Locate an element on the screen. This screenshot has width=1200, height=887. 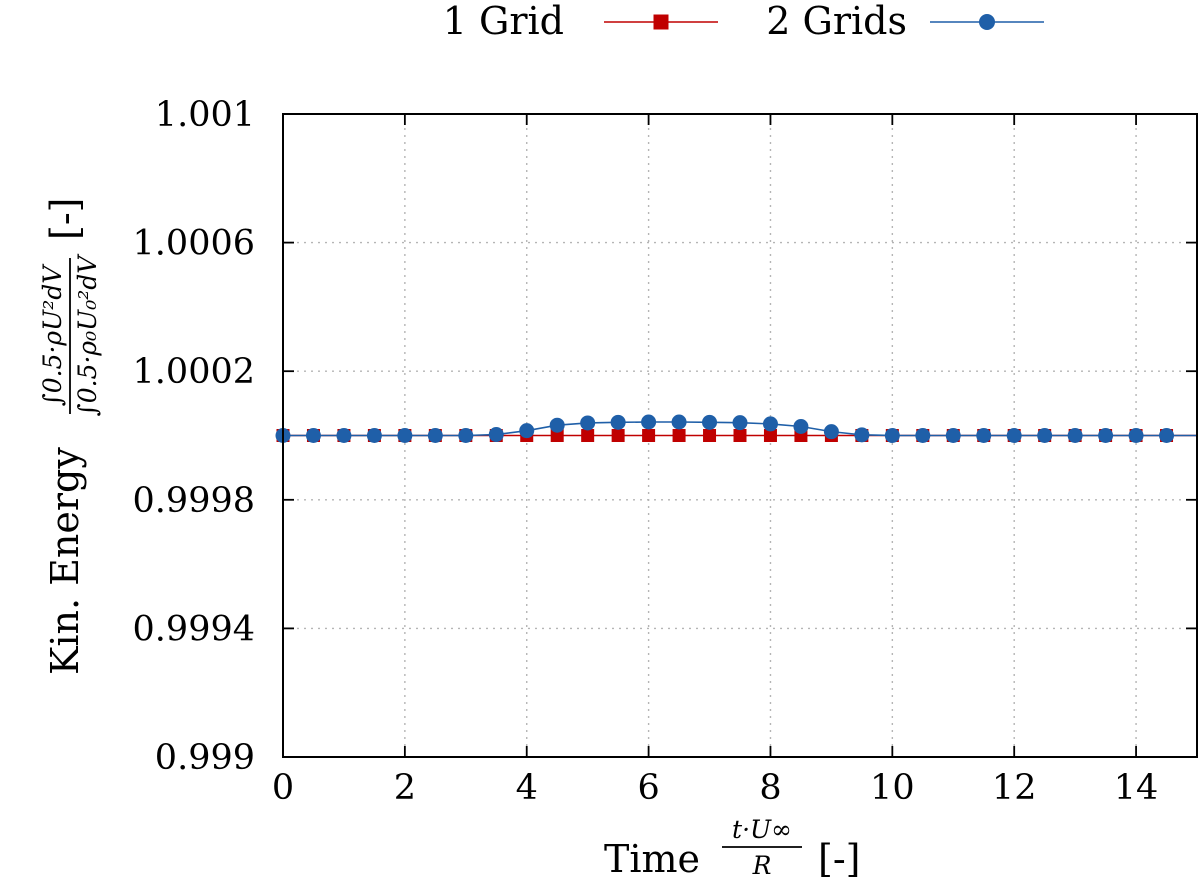
x-tick-label: 10 is located at coordinates (892, 788).